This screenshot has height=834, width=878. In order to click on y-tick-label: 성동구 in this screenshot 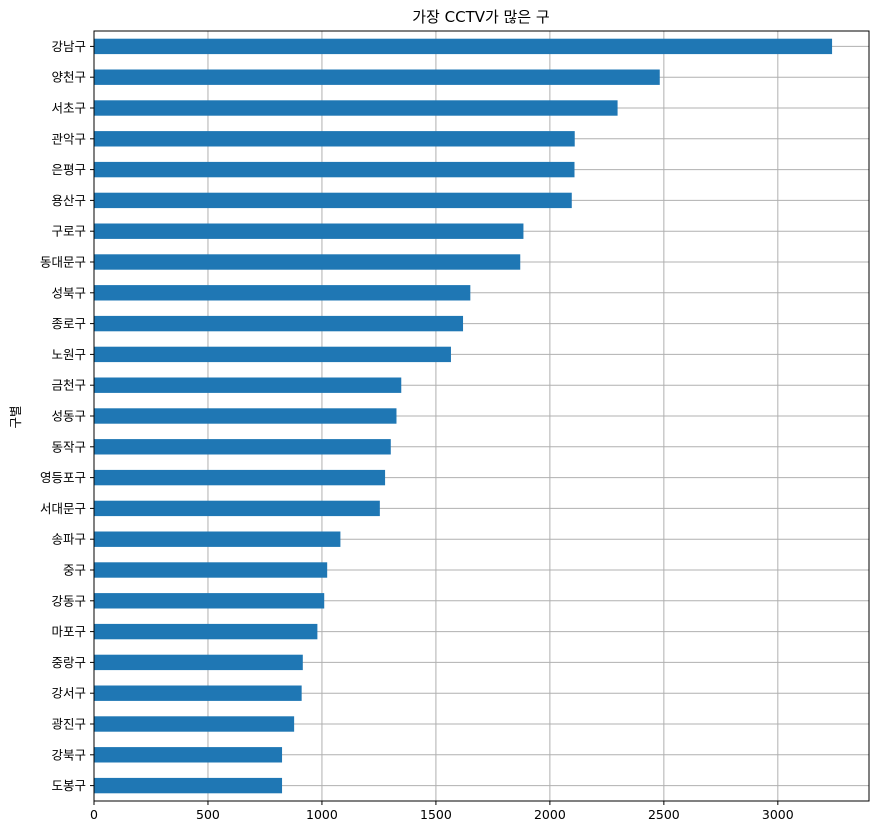, I will do `click(68, 416)`.